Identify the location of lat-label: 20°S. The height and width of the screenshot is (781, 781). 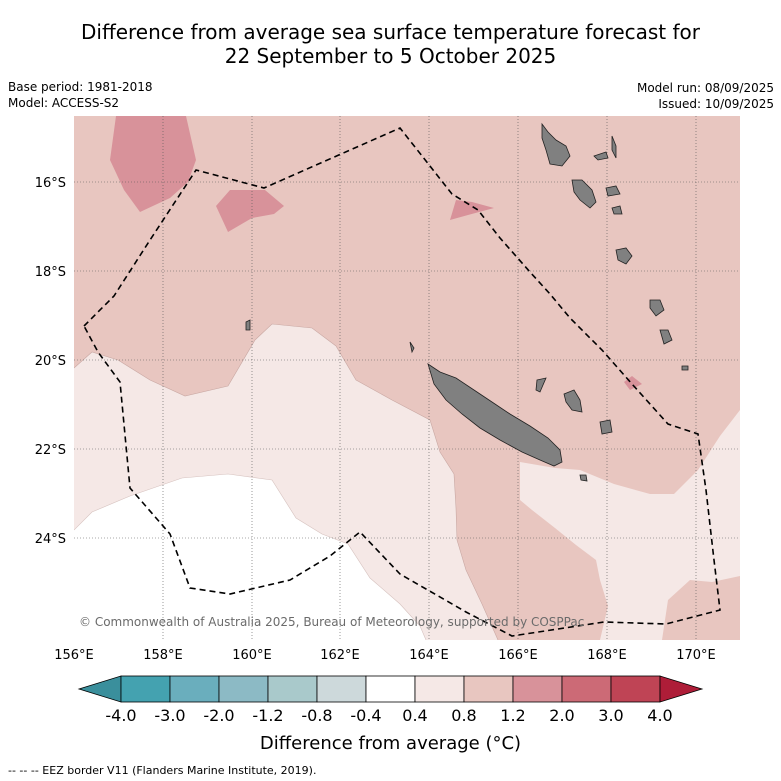
(50, 361).